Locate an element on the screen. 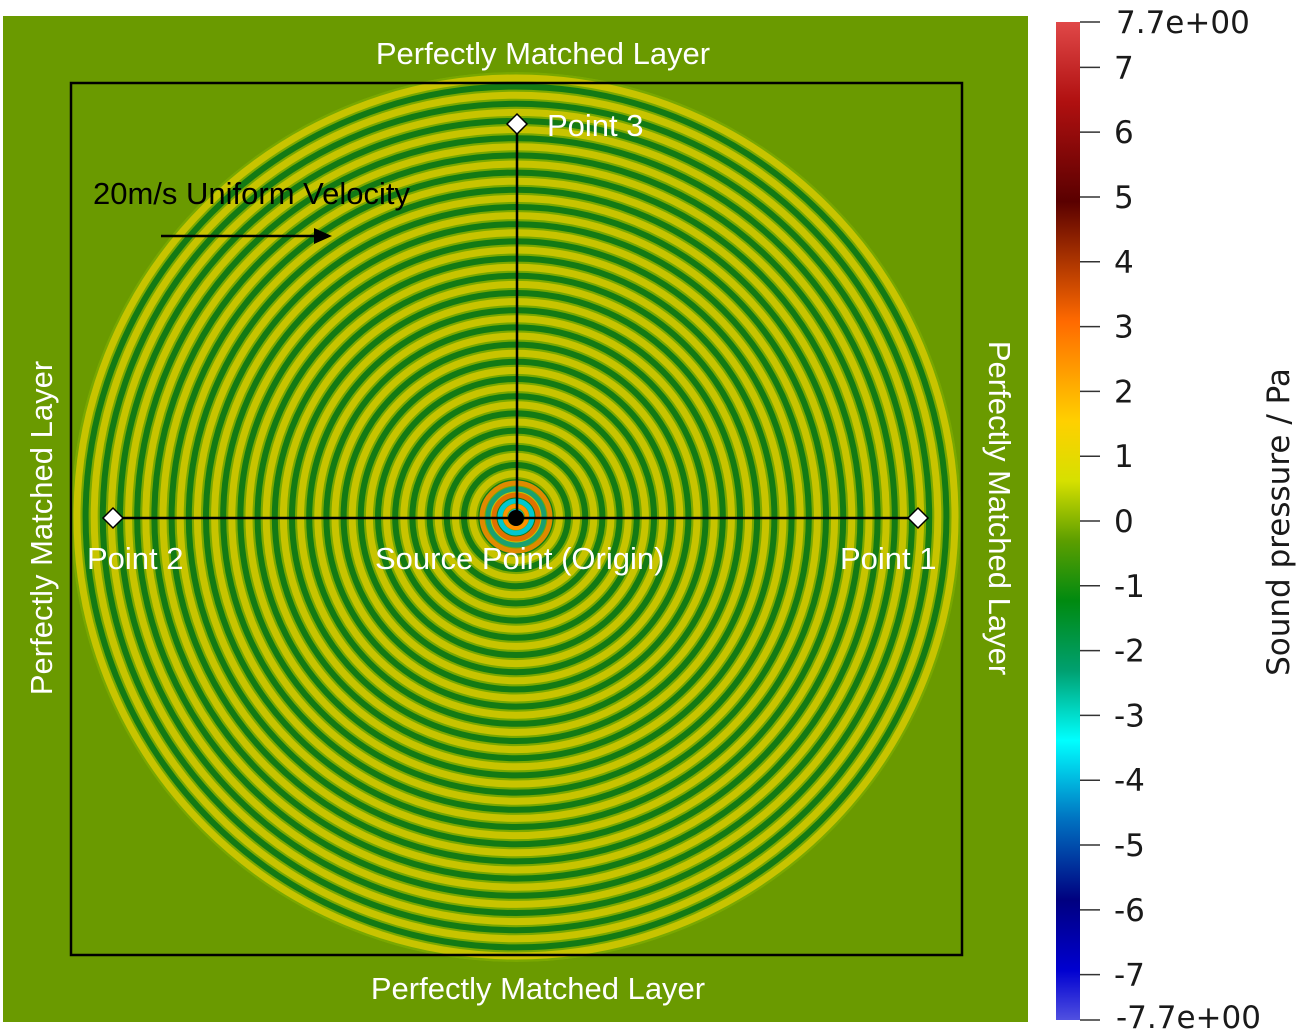 This screenshot has width=1300, height=1033. colorbar-title: Sound pressure / Pa is located at coordinates (1279, 522).